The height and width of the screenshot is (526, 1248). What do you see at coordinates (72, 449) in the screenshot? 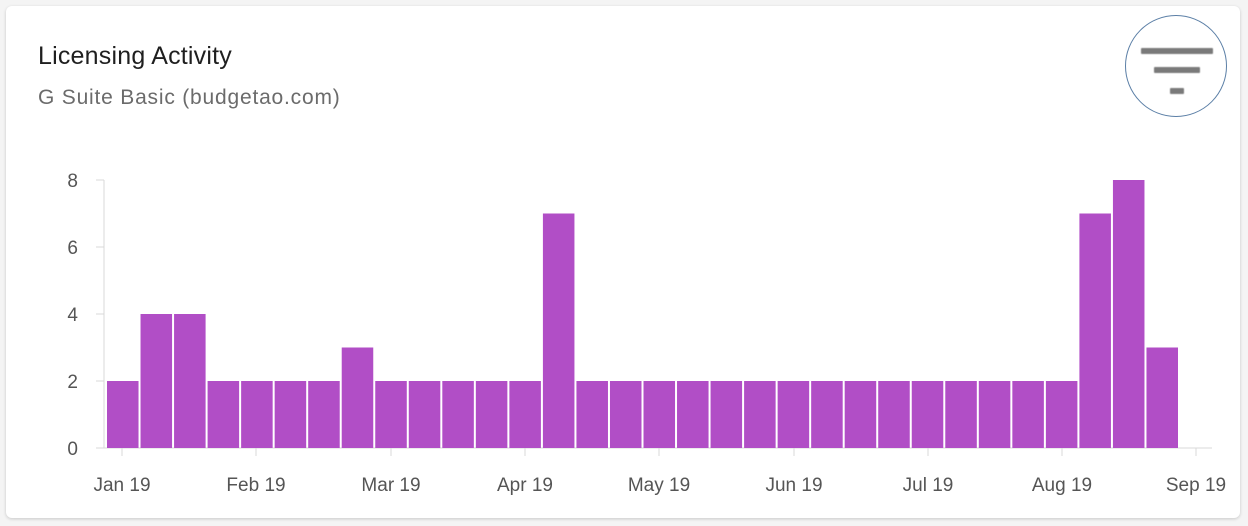
I see `y-tick-label: 0` at bounding box center [72, 449].